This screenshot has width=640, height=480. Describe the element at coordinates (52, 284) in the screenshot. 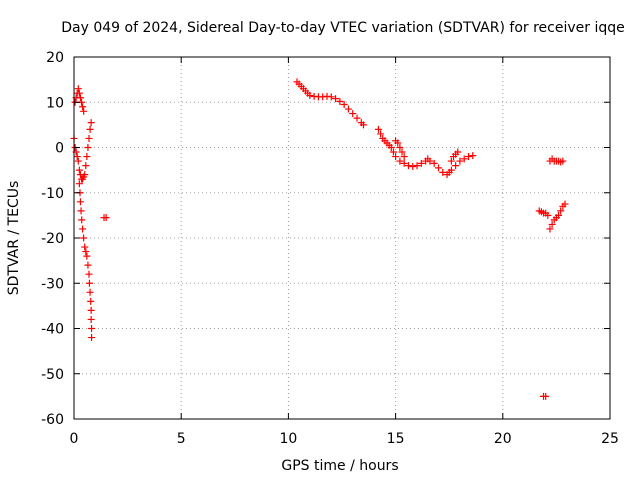

I see `y-tick-label: -30` at that location.